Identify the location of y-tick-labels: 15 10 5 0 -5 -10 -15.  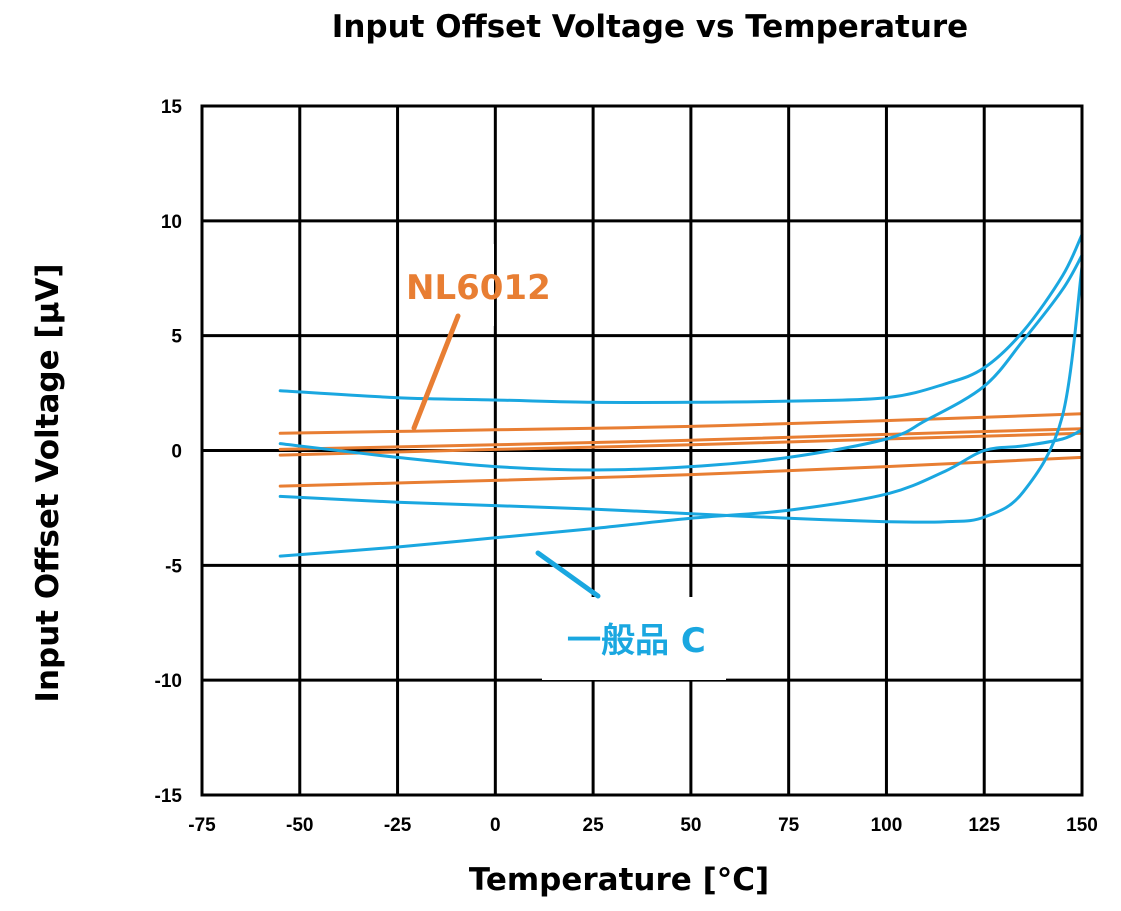
(169, 452).